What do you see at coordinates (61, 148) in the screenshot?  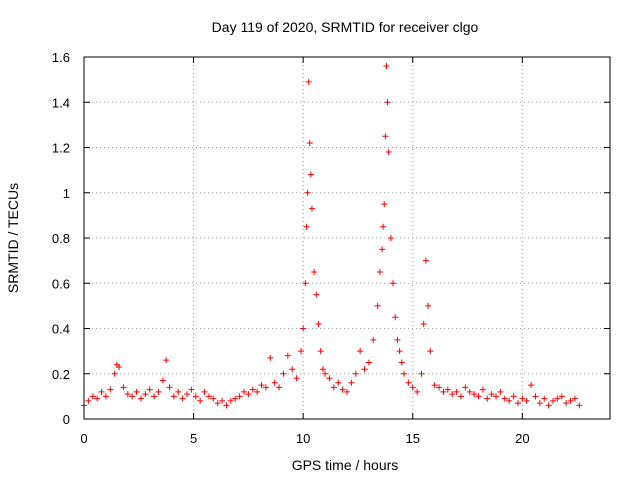 I see `y-tick-label: 1.2` at bounding box center [61, 148].